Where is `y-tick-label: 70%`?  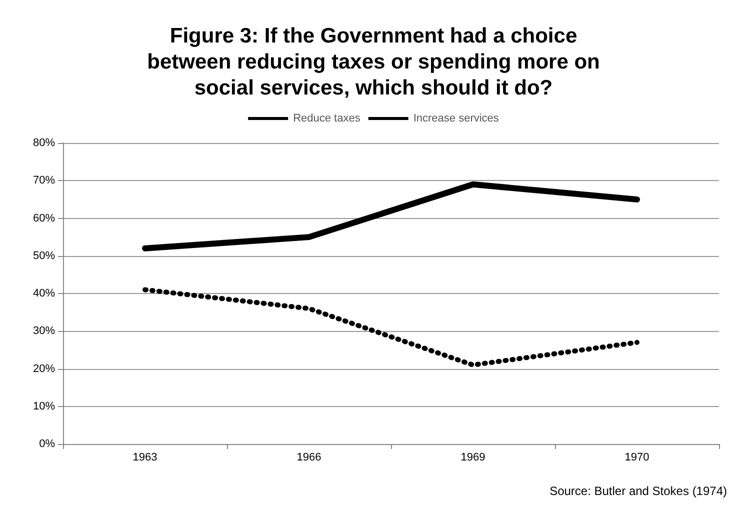 y-tick-label: 70% is located at coordinates (44, 180).